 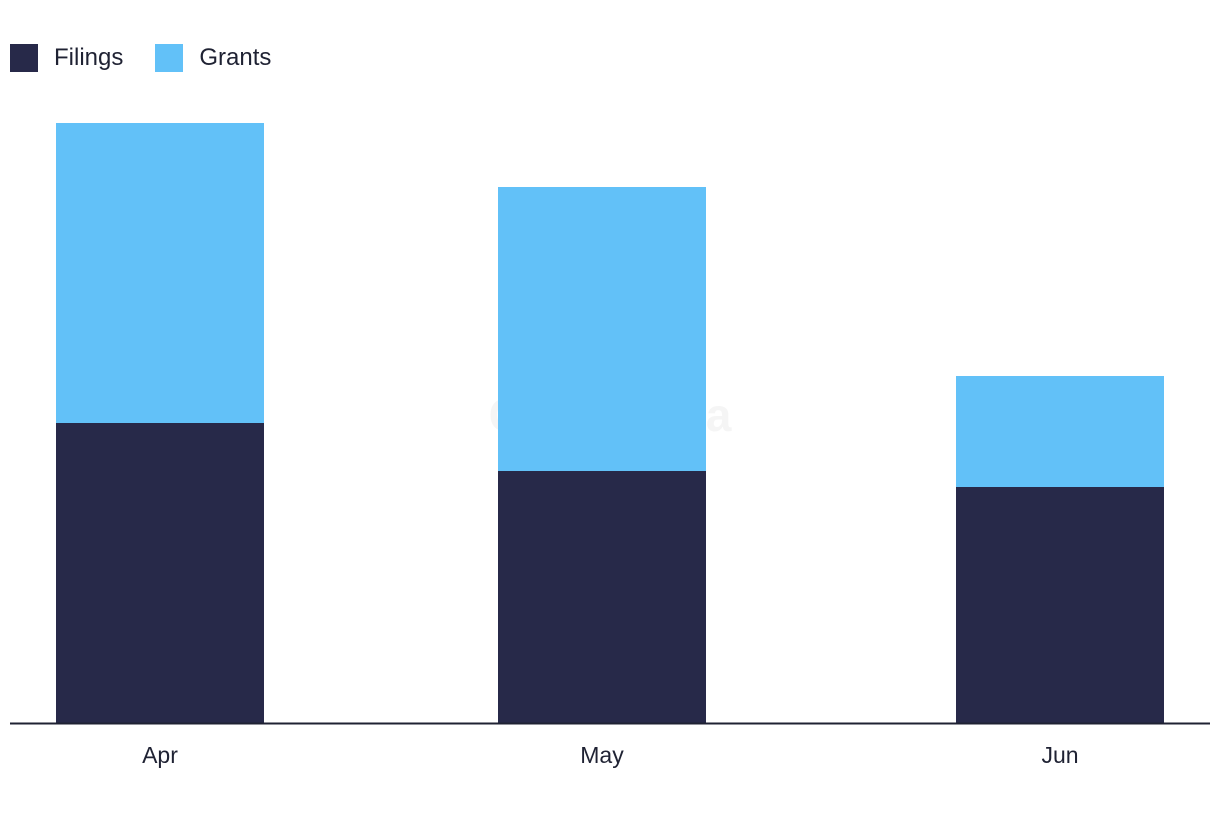 I want to click on x-tick-label-may: May, so click(x=602, y=755).